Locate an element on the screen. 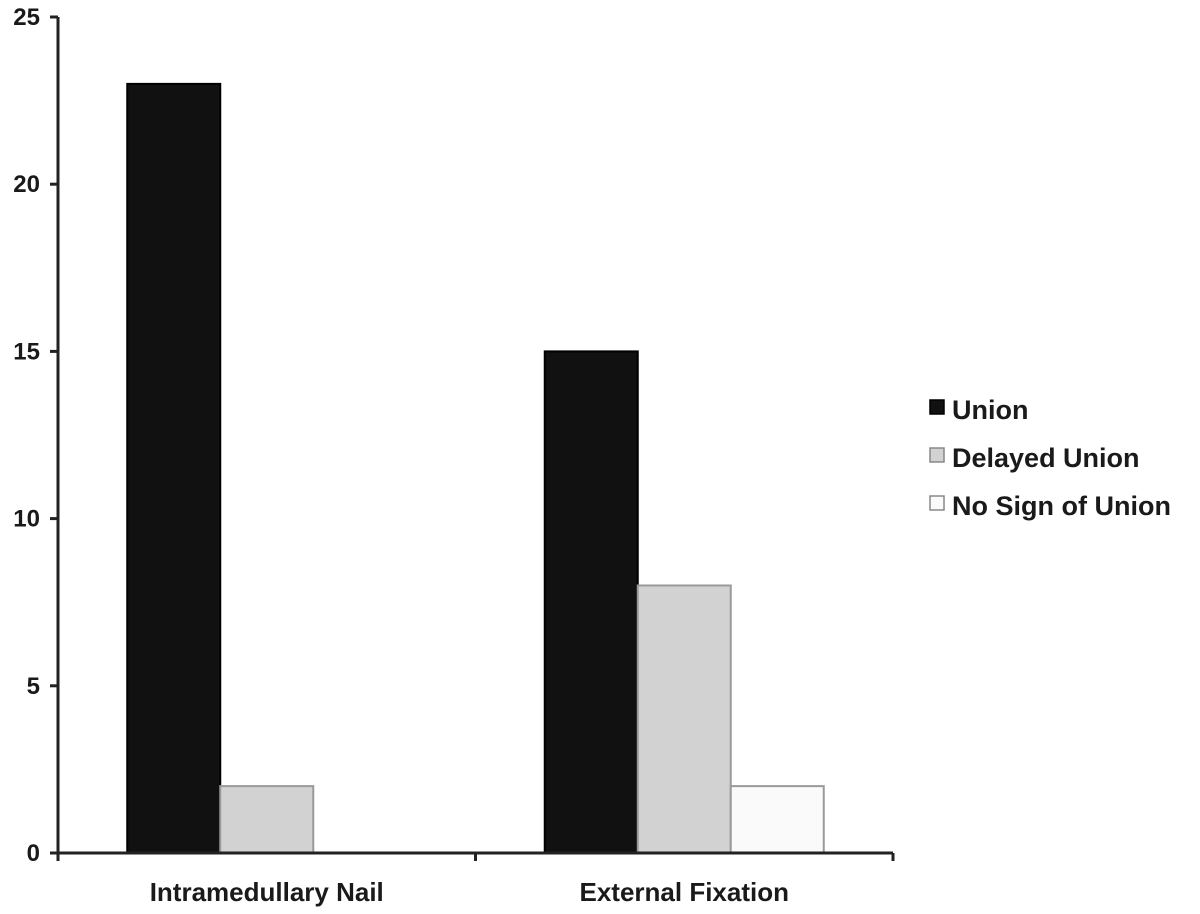 The height and width of the screenshot is (914, 1200). legend-swatch-delayed-union is located at coordinates (937, 455).